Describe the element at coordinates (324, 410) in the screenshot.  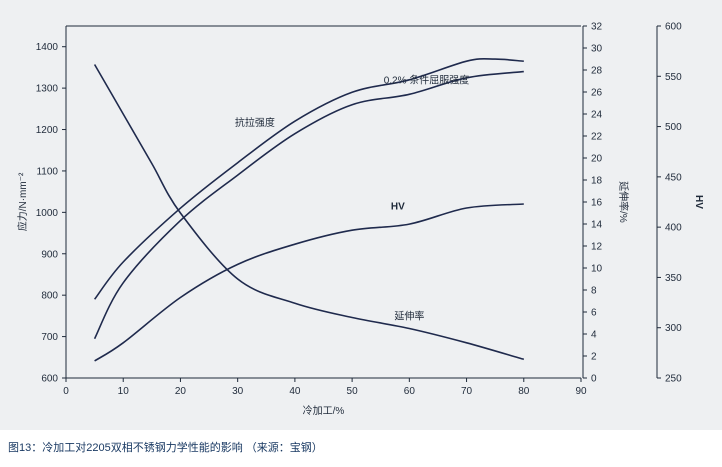
I see `x-axis-label: 冷加工/%` at that location.